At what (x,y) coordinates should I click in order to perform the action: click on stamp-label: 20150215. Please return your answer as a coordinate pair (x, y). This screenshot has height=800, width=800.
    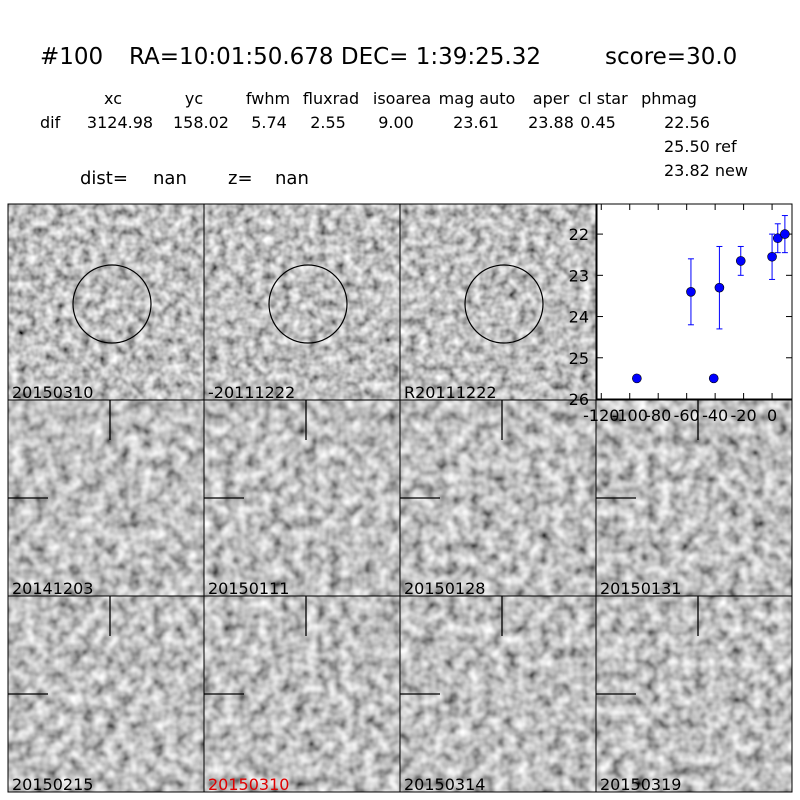
    Looking at the image, I should click on (52, 784).